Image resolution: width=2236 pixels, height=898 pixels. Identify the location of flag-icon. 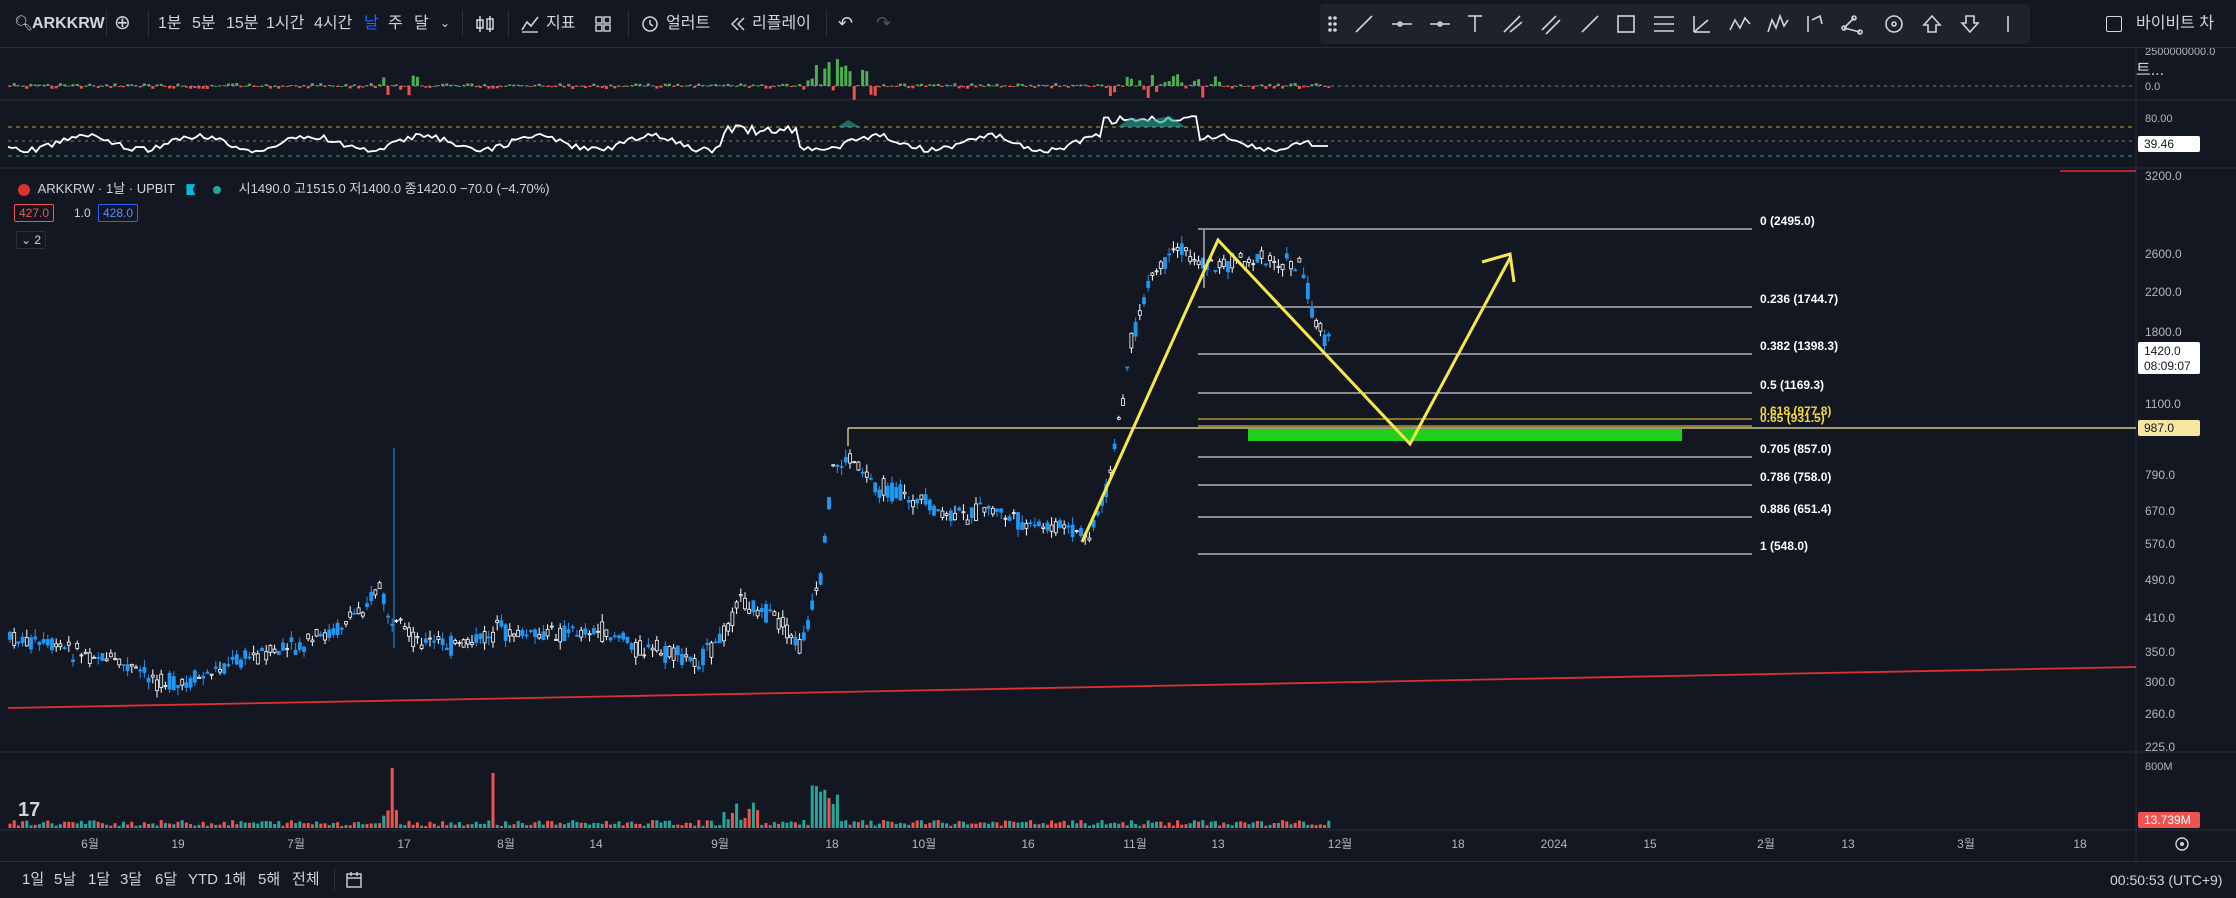
(191, 190).